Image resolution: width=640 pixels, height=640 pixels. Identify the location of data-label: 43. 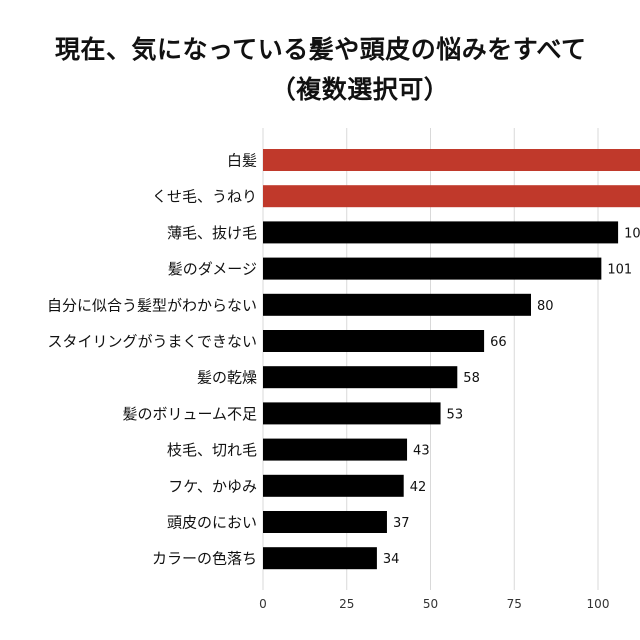
(421, 451).